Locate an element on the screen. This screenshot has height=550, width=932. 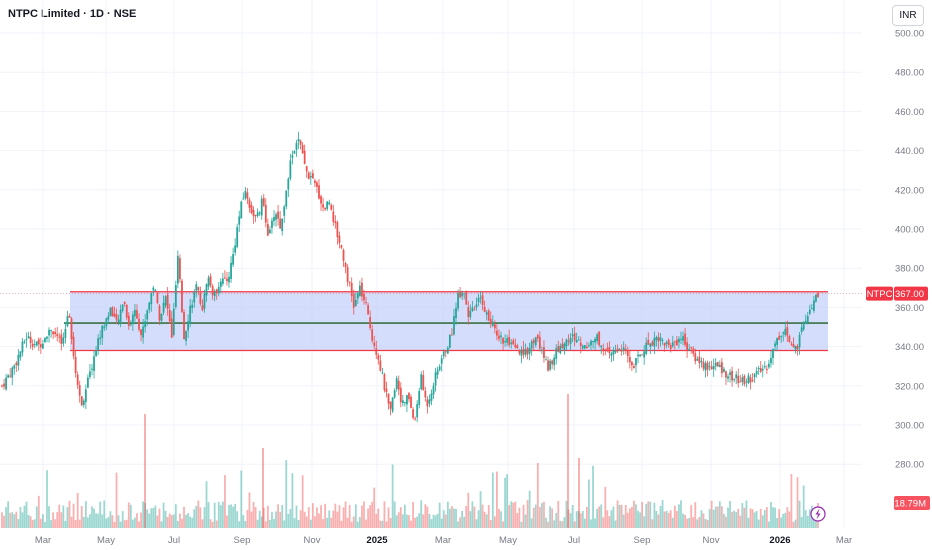
x-tick-label: Sep is located at coordinates (242, 540).